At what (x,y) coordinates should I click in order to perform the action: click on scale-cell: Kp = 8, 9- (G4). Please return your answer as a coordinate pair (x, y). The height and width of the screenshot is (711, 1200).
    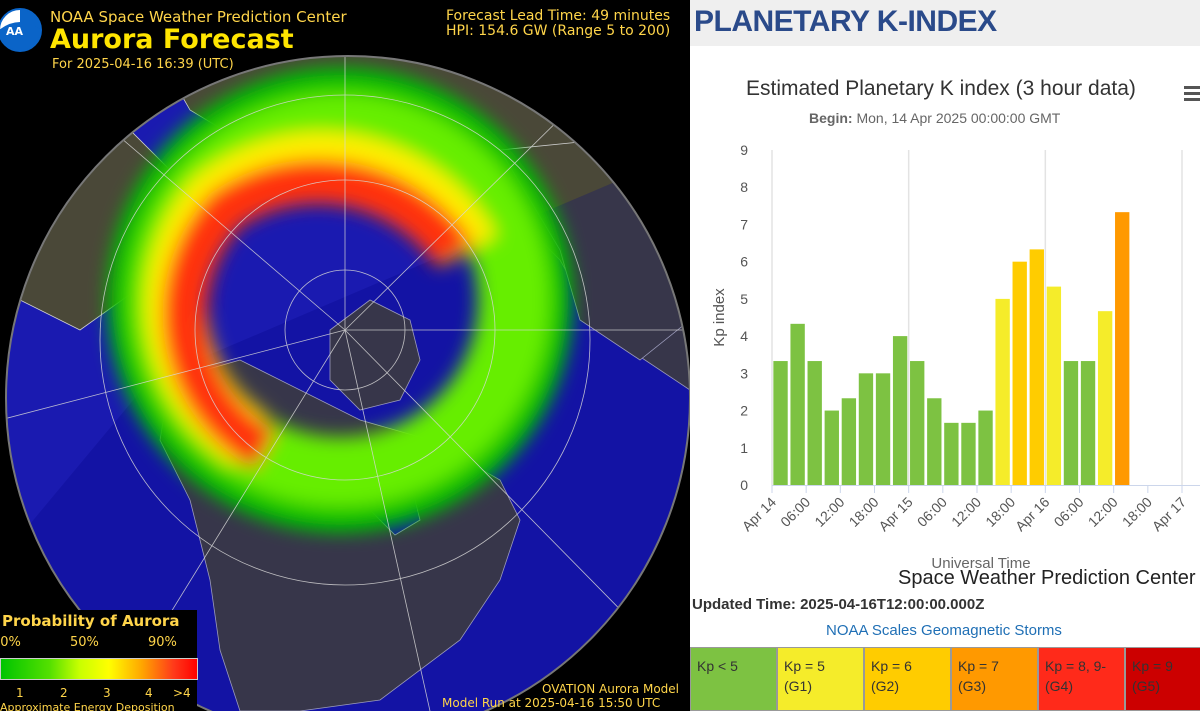
    Looking at the image, I should click on (1081, 679).